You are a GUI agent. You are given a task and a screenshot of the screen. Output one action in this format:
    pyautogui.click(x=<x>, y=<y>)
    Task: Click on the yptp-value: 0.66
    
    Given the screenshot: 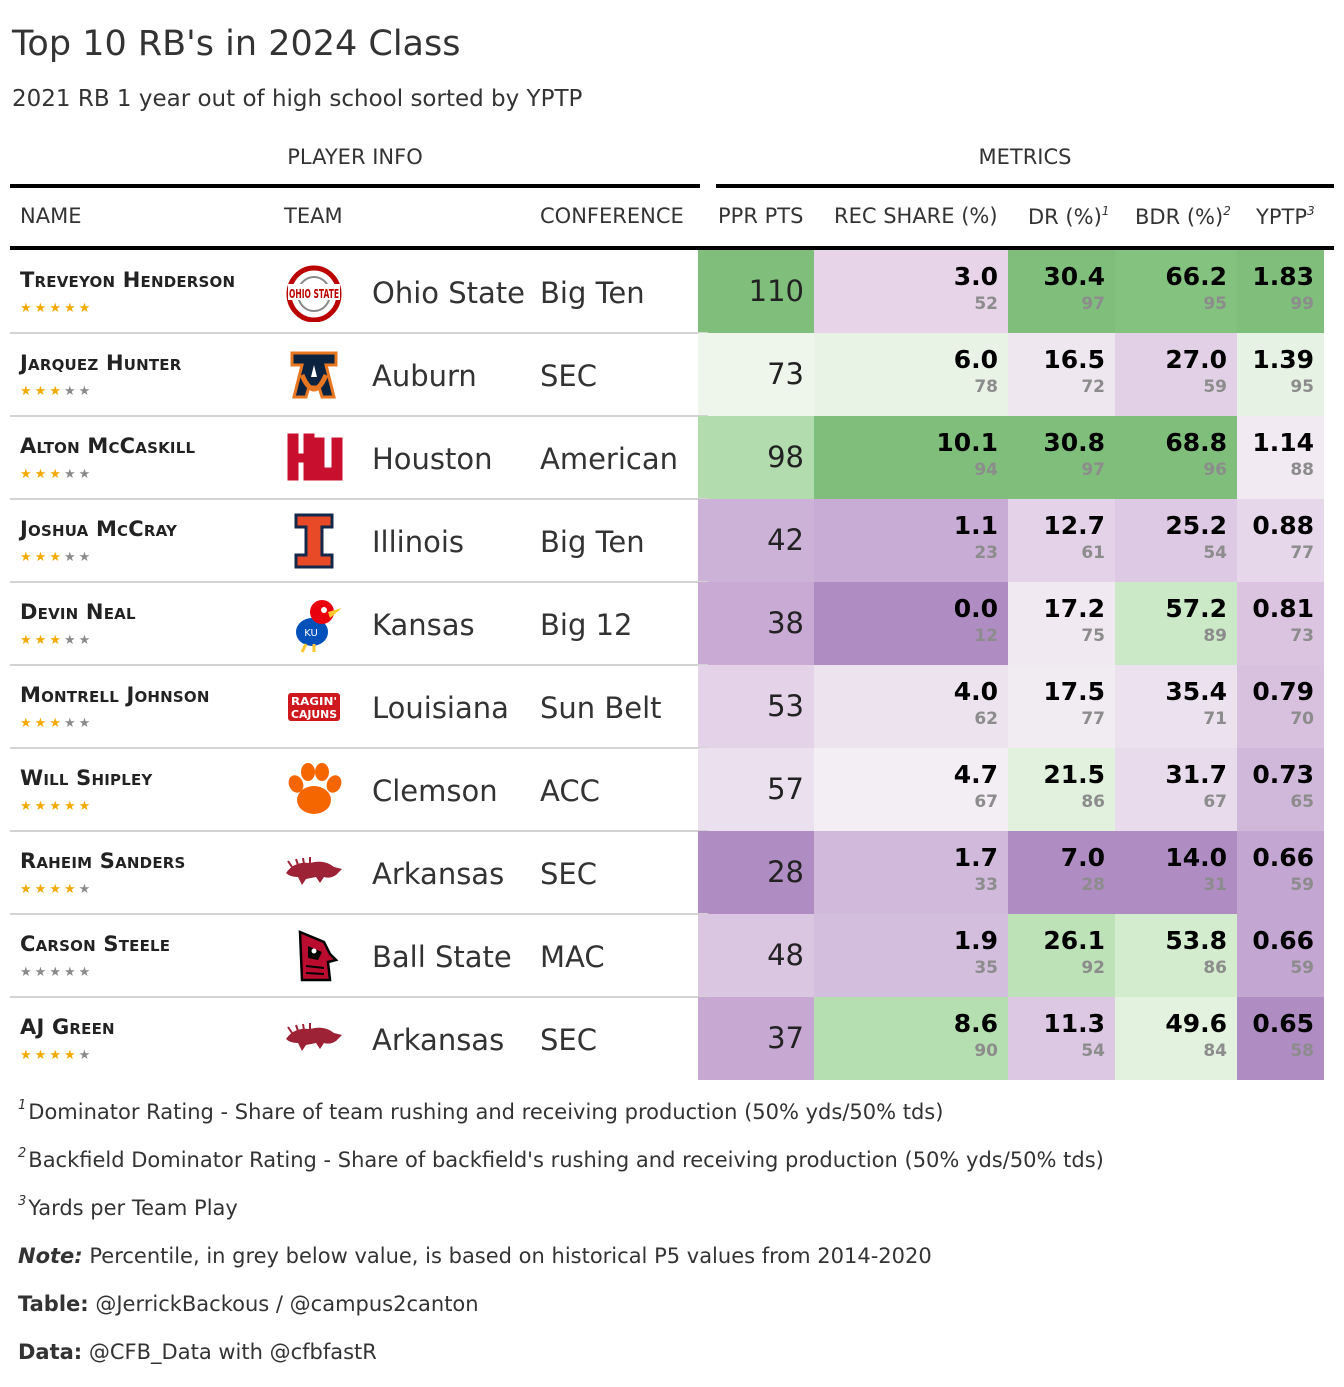 What is the action you would take?
    pyautogui.click(x=1283, y=940)
    